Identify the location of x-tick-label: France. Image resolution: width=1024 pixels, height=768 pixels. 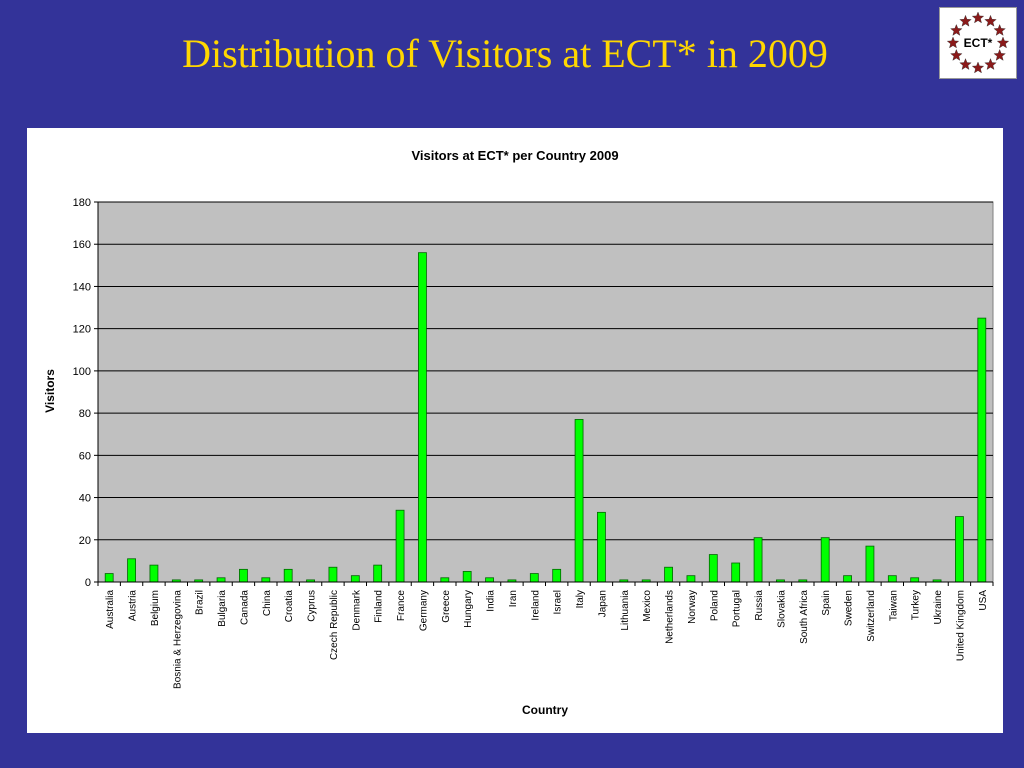
(401, 606).